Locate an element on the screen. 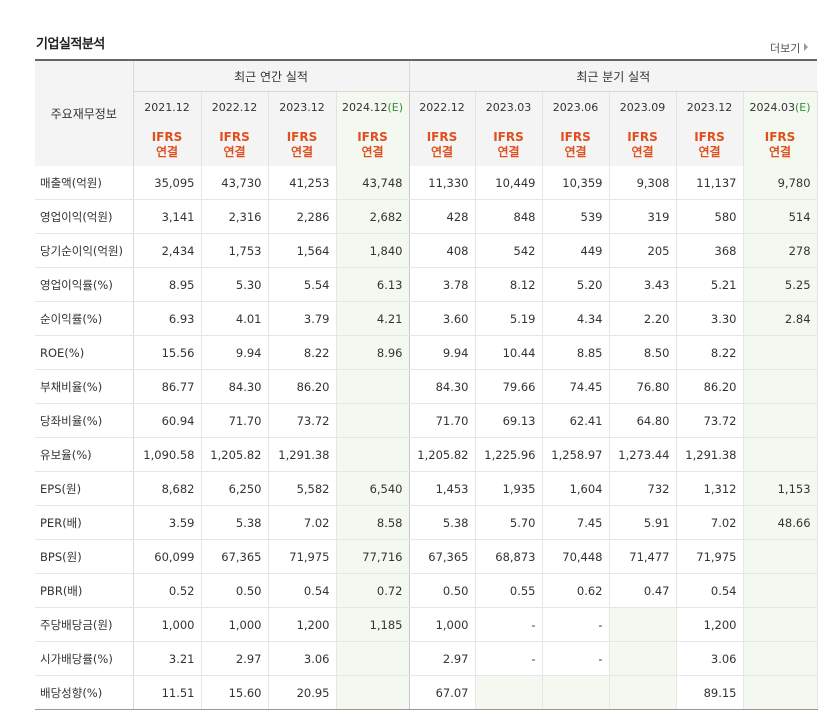  table-cell: 0.50 is located at coordinates (442, 590).